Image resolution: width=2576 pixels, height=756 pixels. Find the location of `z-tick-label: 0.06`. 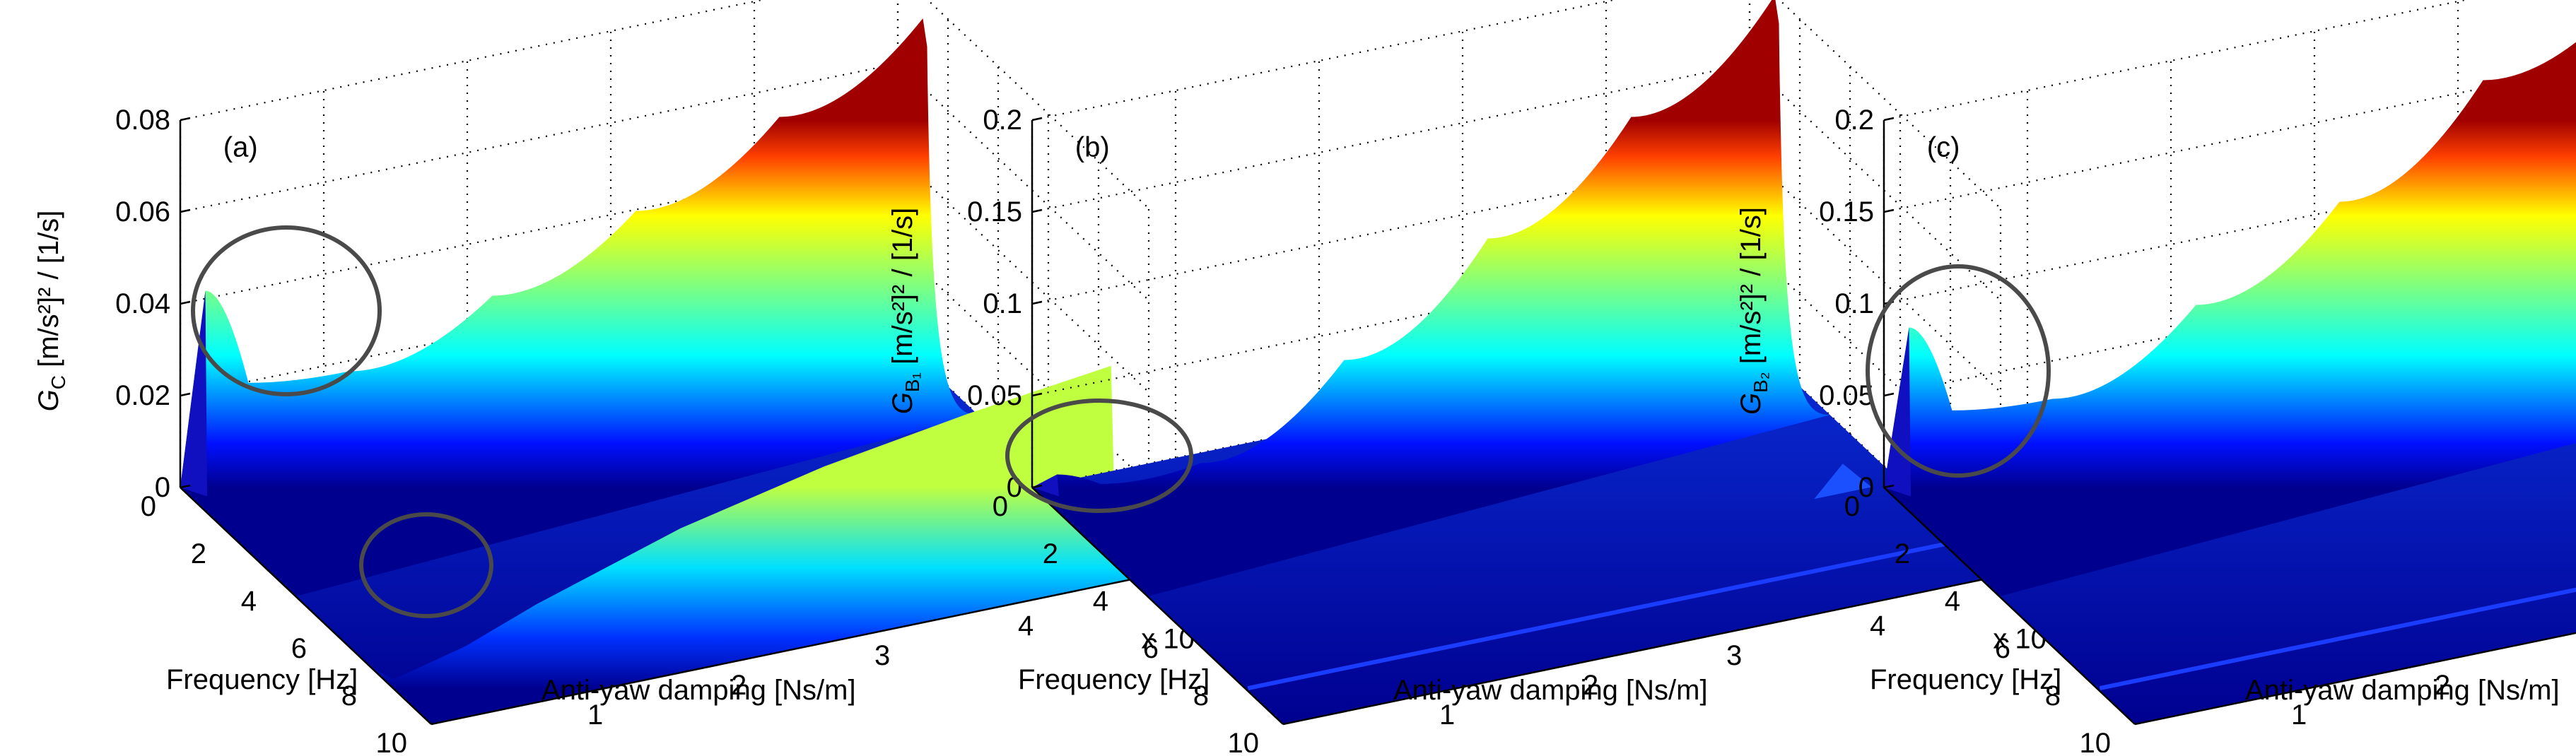

z-tick-label: 0.06 is located at coordinates (143, 212).